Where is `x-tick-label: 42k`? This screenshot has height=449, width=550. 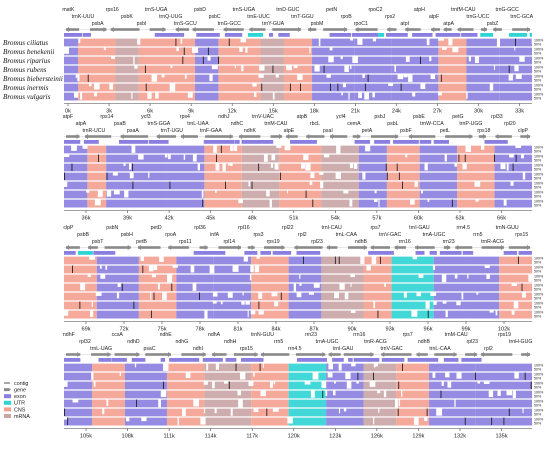 x-tick-label: 42k is located at coordinates (169, 219).